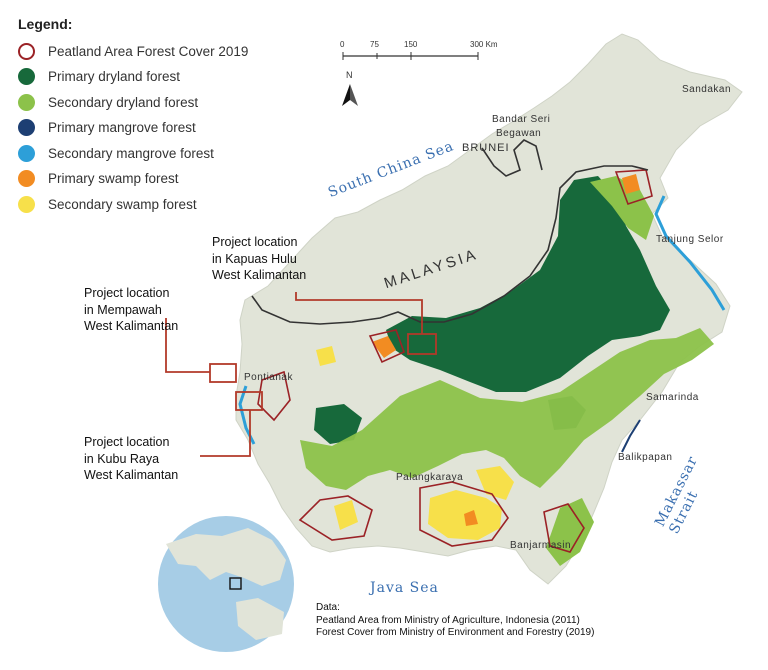  I want to click on legend-item: Primary swamp forest, so click(98, 179).